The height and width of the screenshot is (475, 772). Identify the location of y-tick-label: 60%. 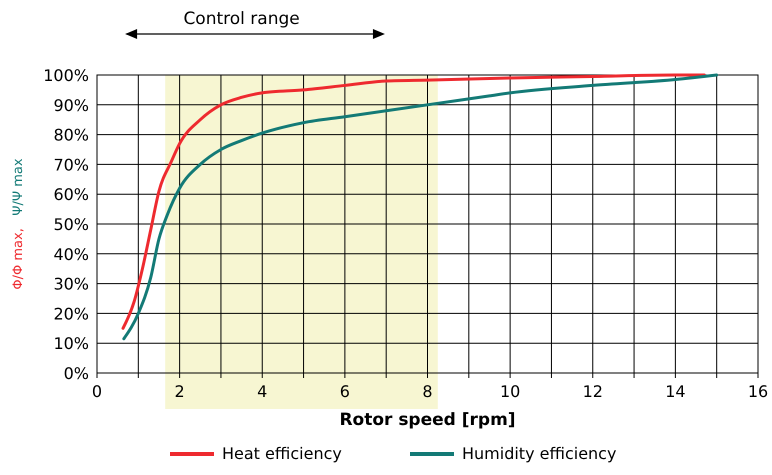
(71, 194).